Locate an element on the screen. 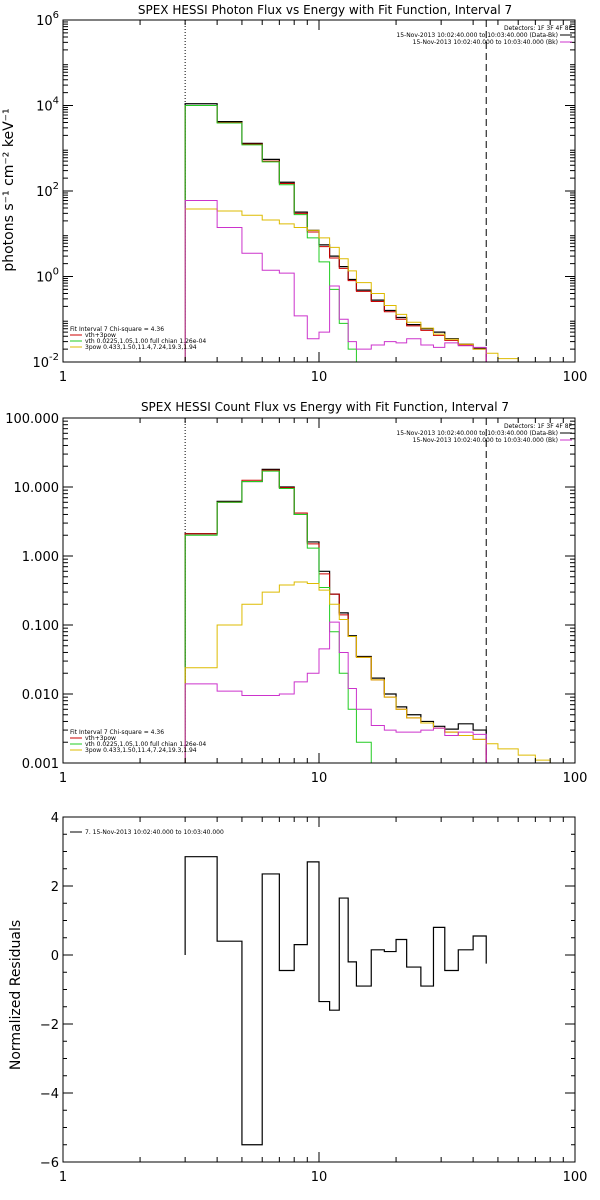  count-flux-x-tick-label: 100 is located at coordinates (575, 778).